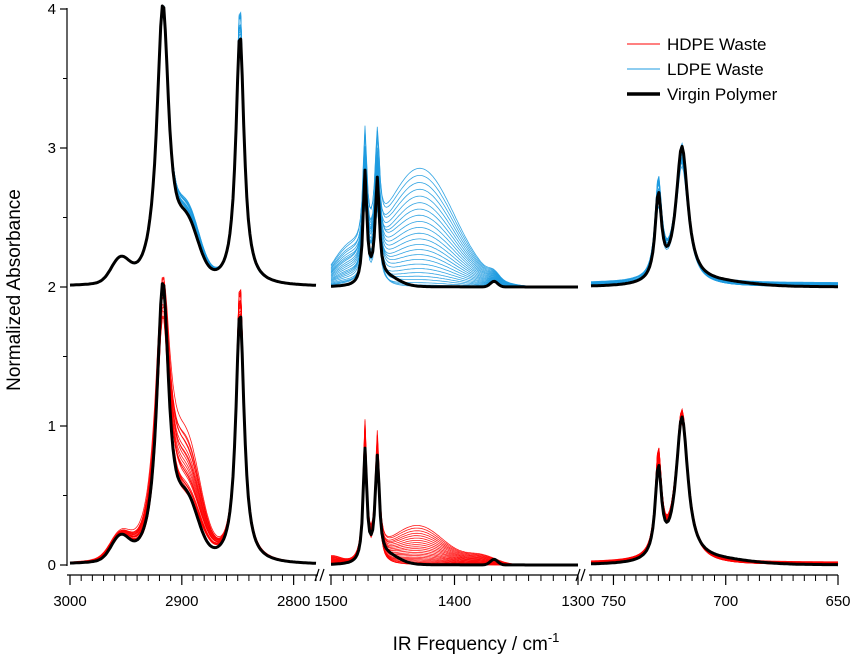 The height and width of the screenshot is (660, 854). Describe the element at coordinates (476, 642) in the screenshot. I see `x-axis-label: IR Frequency / cm-1` at that location.